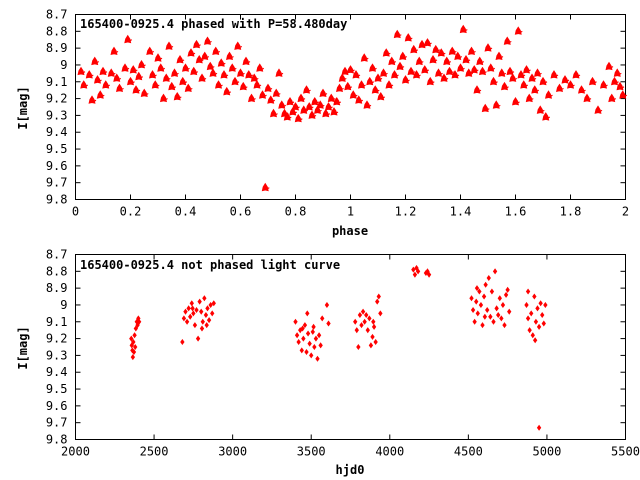  I want to click on y-tick-label: 9.3, so click(57, 355).